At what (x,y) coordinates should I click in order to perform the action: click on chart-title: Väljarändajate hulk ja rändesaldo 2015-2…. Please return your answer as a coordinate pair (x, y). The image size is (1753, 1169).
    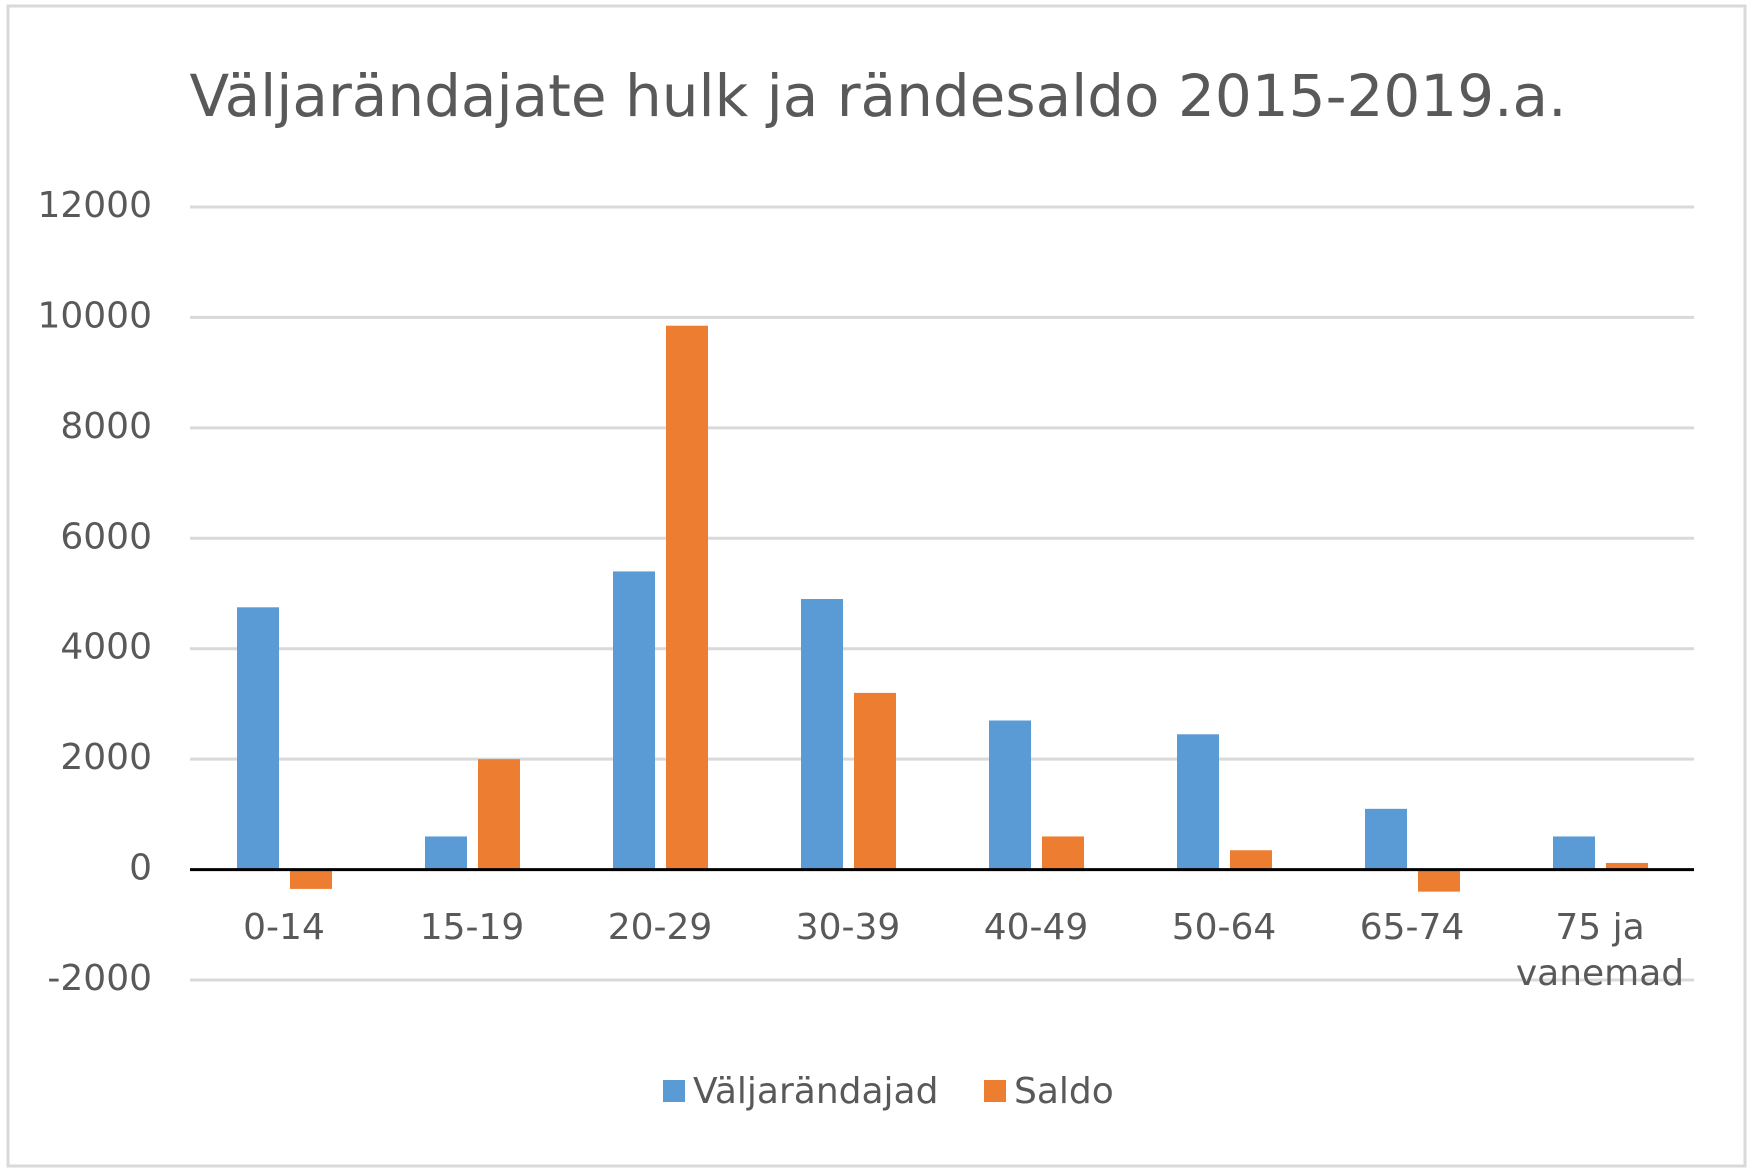
    Looking at the image, I should click on (877, 96).